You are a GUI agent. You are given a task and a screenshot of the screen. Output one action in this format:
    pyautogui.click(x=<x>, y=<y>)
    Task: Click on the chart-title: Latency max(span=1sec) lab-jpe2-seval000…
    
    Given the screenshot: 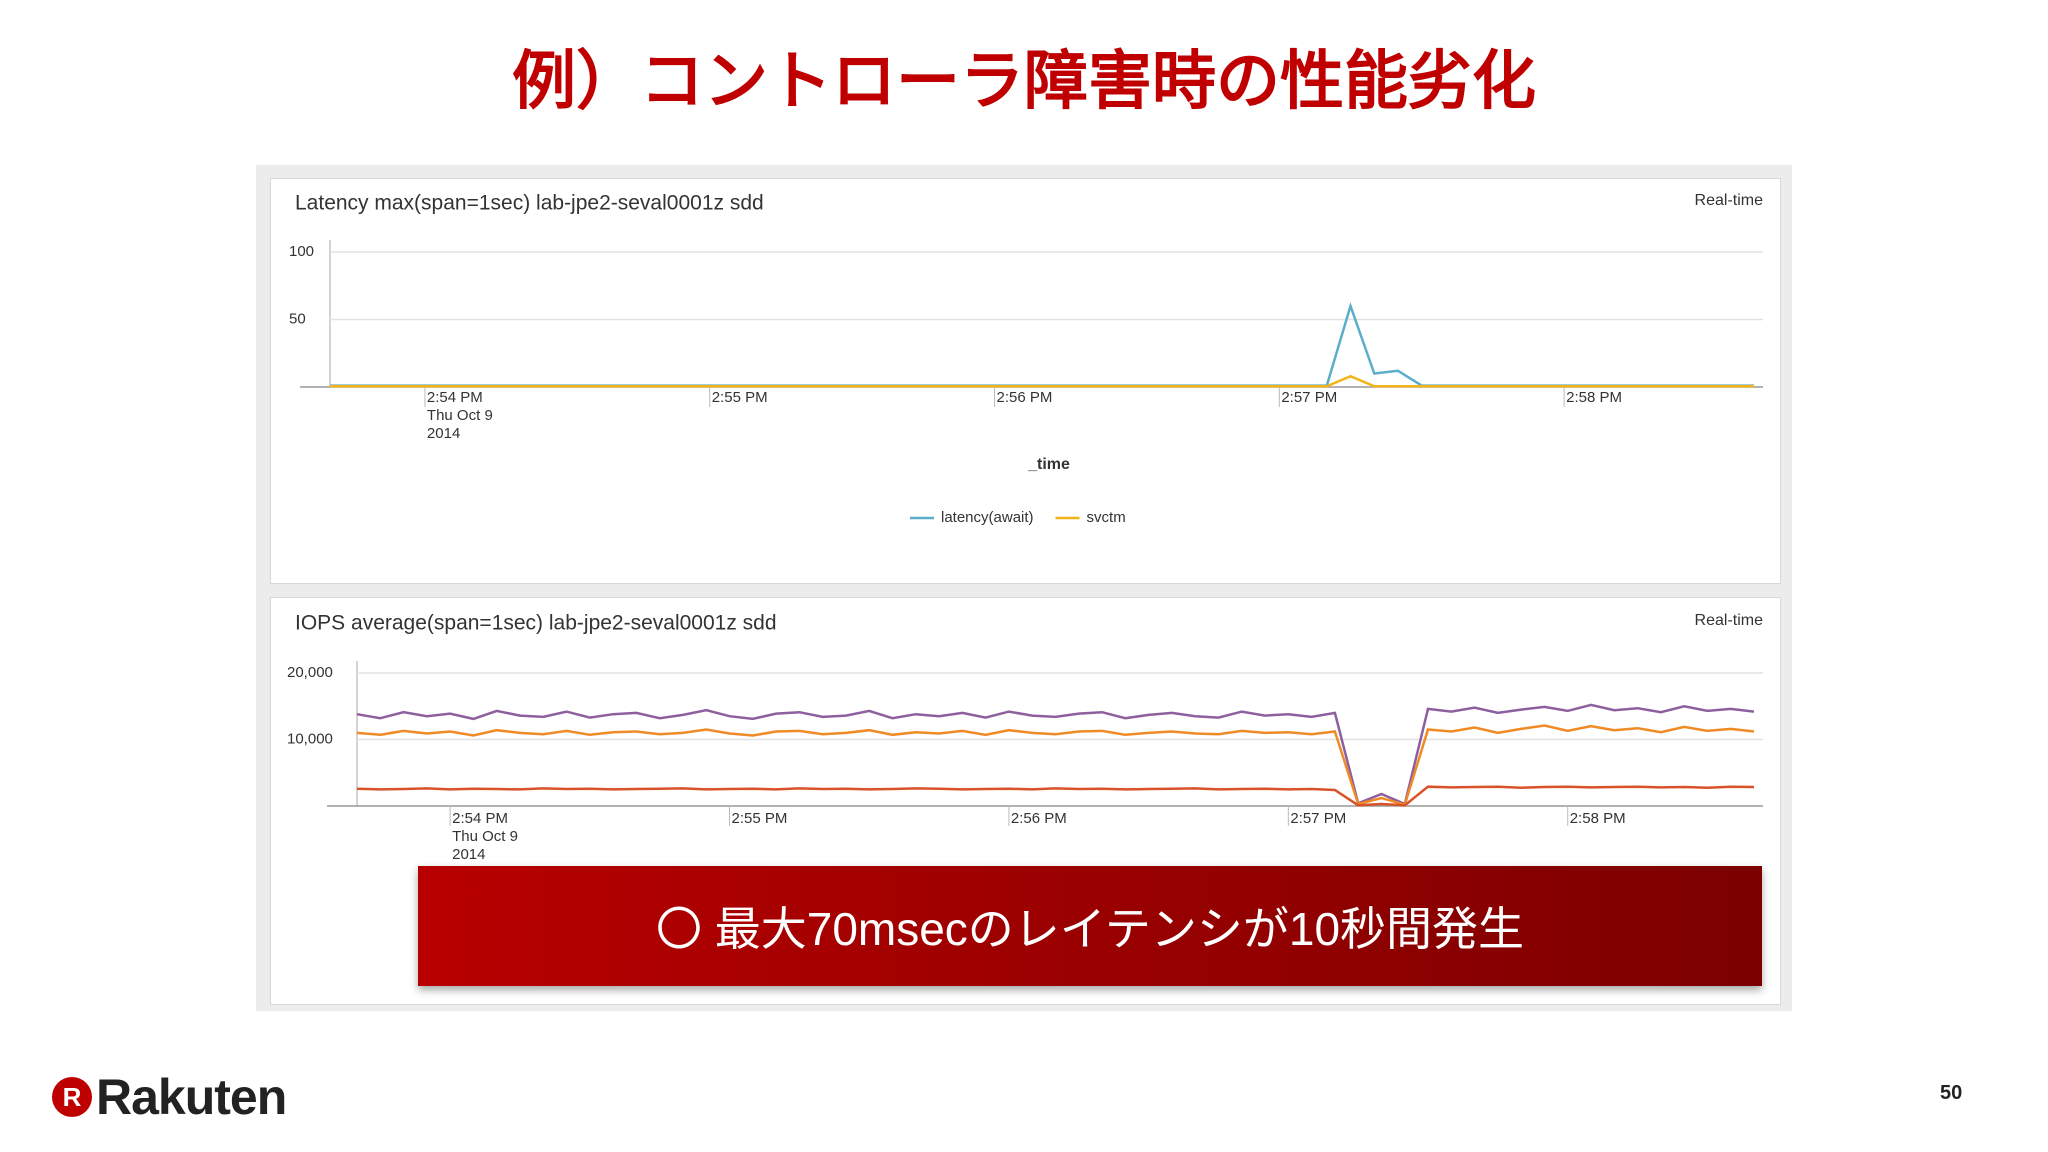 What is the action you would take?
    pyautogui.click(x=529, y=203)
    